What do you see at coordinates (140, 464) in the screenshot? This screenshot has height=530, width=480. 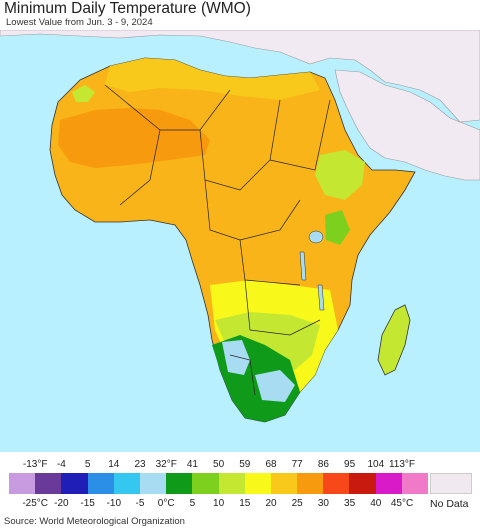 I see `fahrenheit-tick-label: 23` at bounding box center [140, 464].